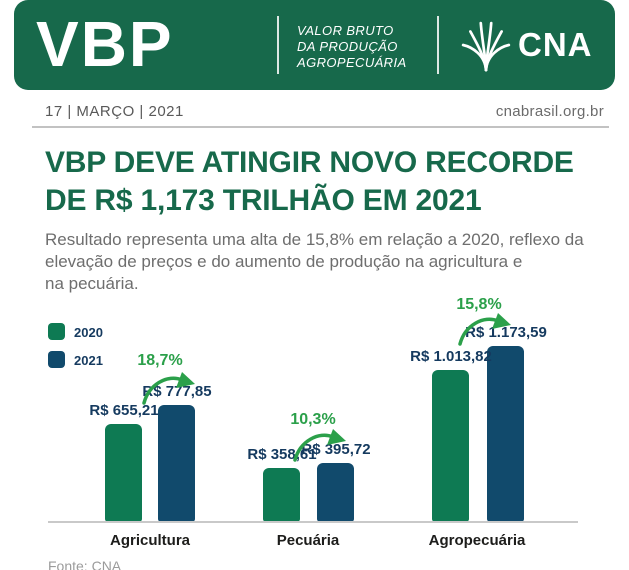  I want to click on cna-brand: CNA, so click(526, 45).